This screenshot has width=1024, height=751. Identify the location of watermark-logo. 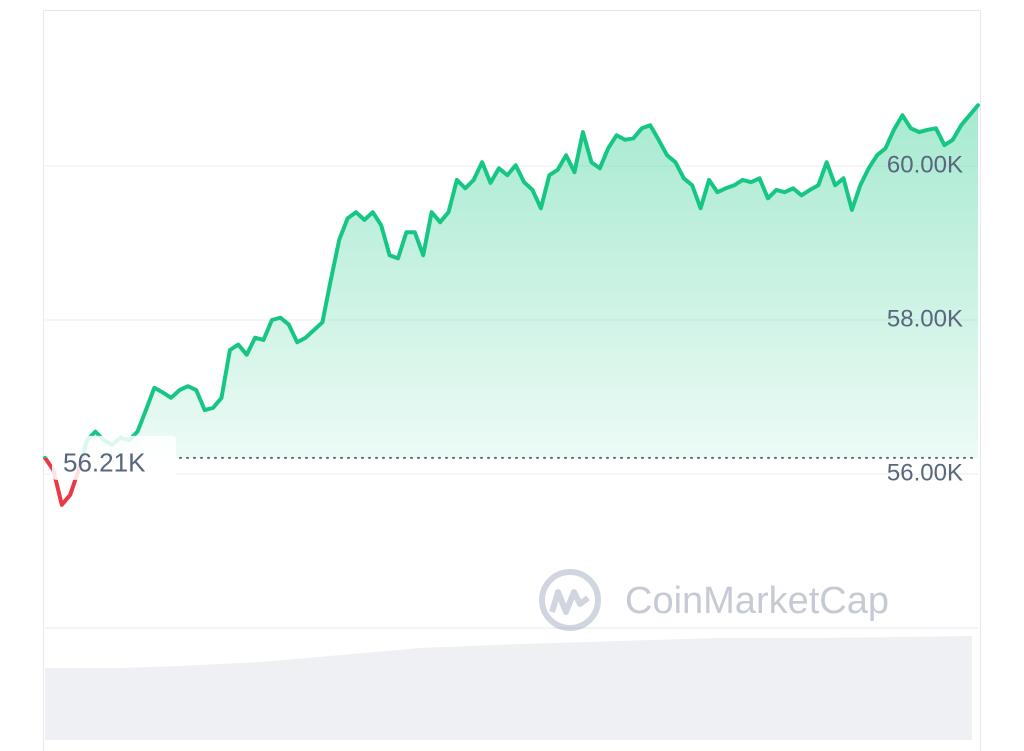
(570, 600).